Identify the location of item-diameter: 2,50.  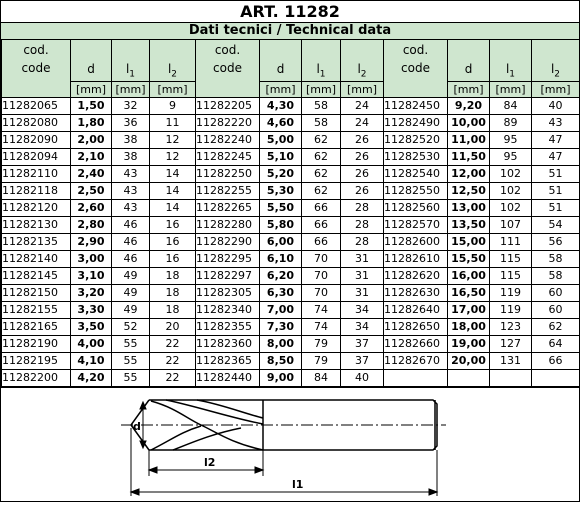
(91, 191).